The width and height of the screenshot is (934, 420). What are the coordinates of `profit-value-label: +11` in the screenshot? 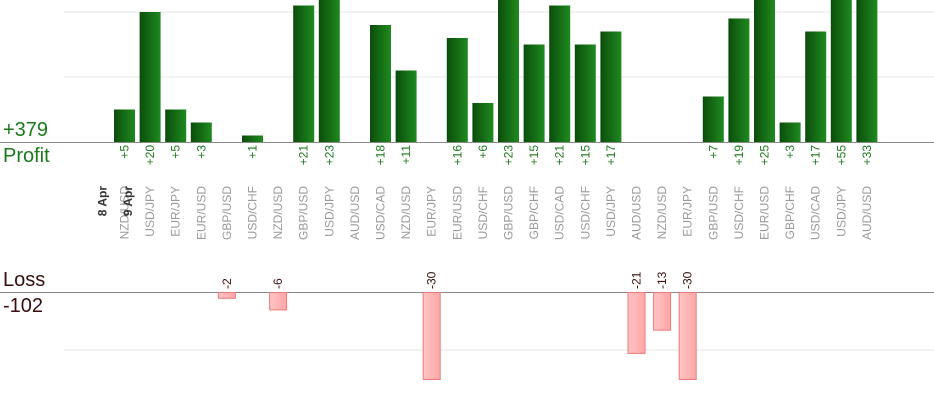 It's located at (406, 155).